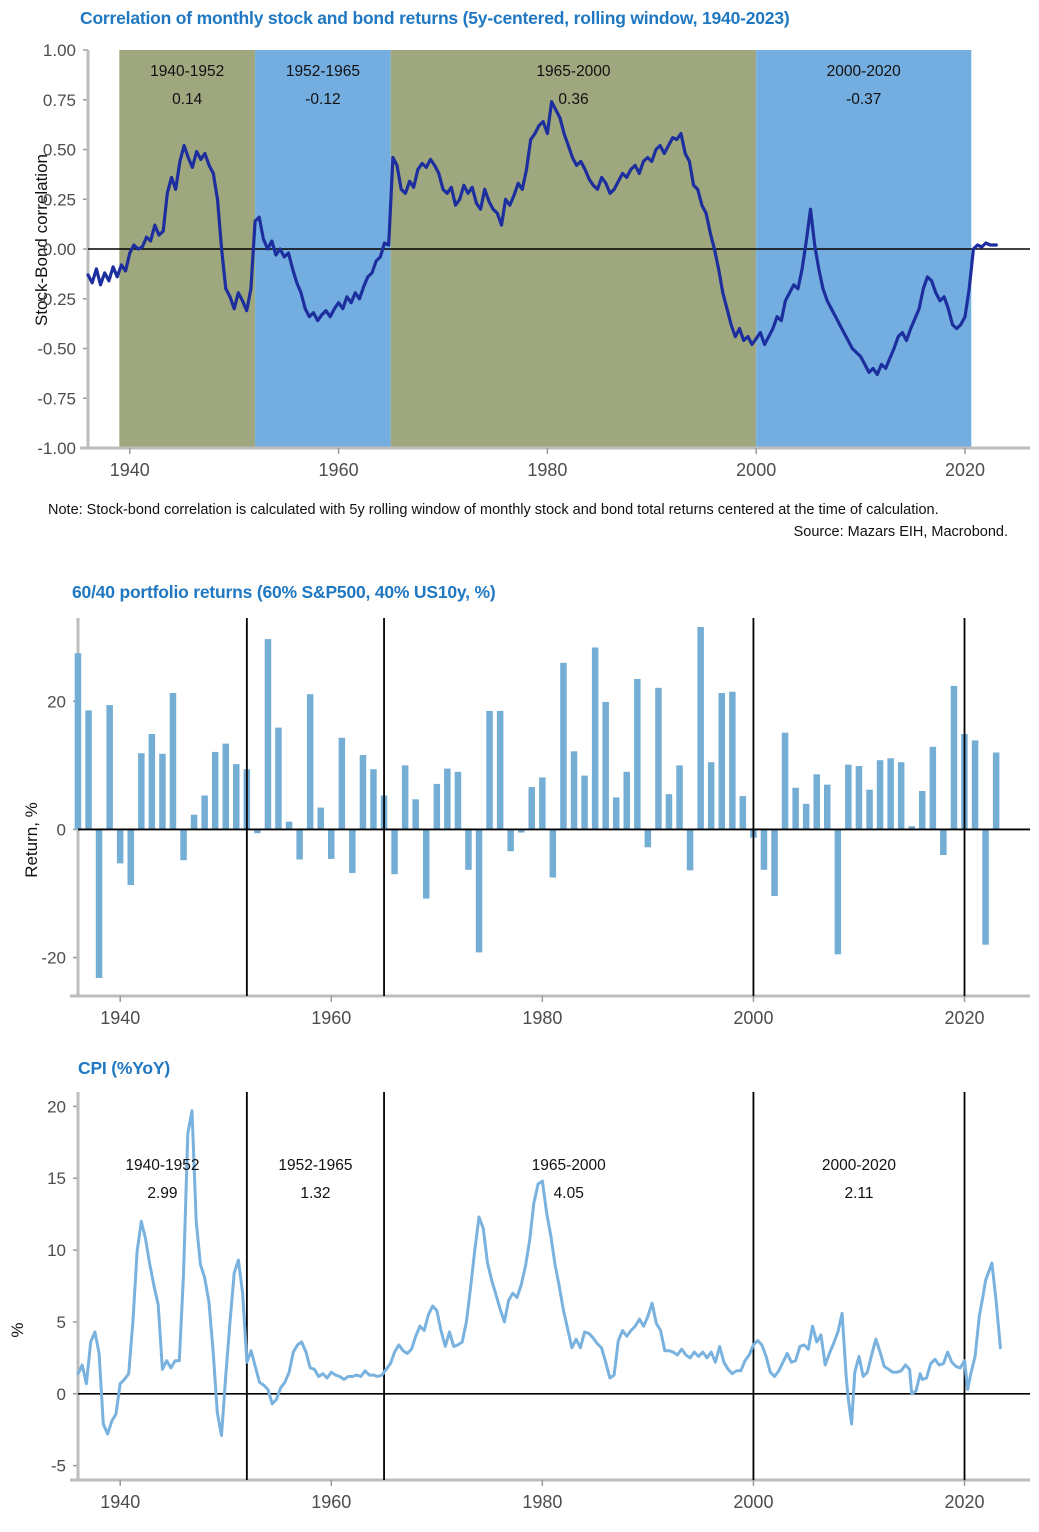 The height and width of the screenshot is (1532, 1039). I want to click on y-tick-label: 0.50, so click(59, 150).